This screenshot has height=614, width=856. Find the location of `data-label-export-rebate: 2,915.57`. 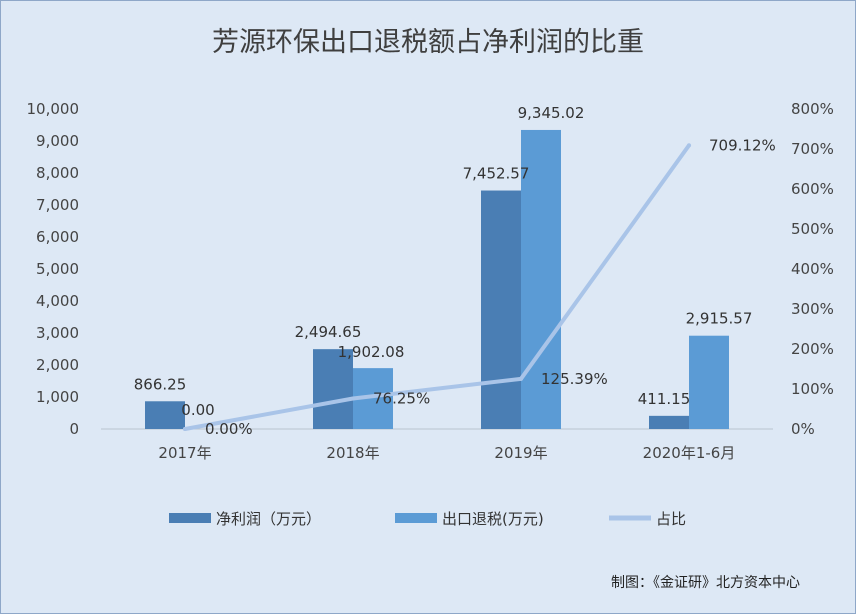

data-label-export-rebate: 2,915.57 is located at coordinates (719, 319).